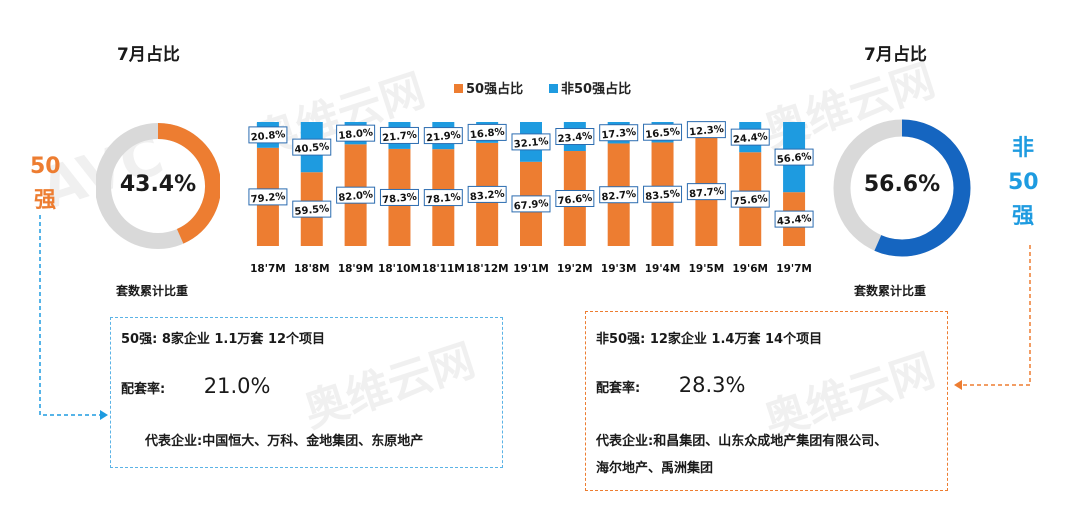 The width and height of the screenshot is (1080, 517). Describe the element at coordinates (655, 468) in the screenshot. I see `right-companies-line2: 海尔地产、禹洲集团` at that location.